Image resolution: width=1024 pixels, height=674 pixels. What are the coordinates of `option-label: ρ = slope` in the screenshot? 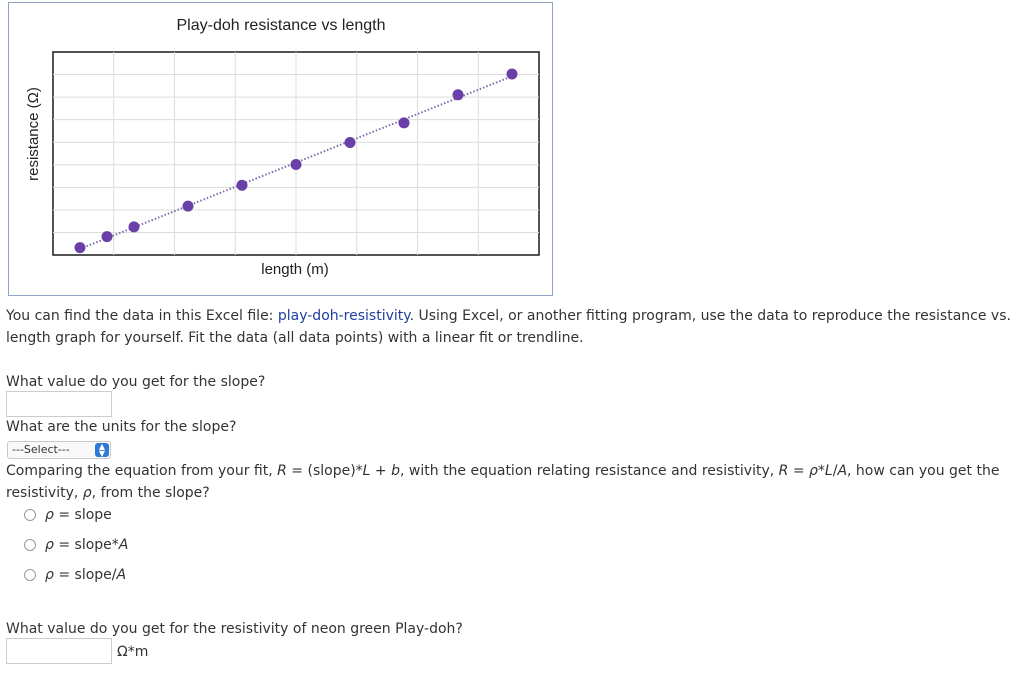 It's located at (78, 515).